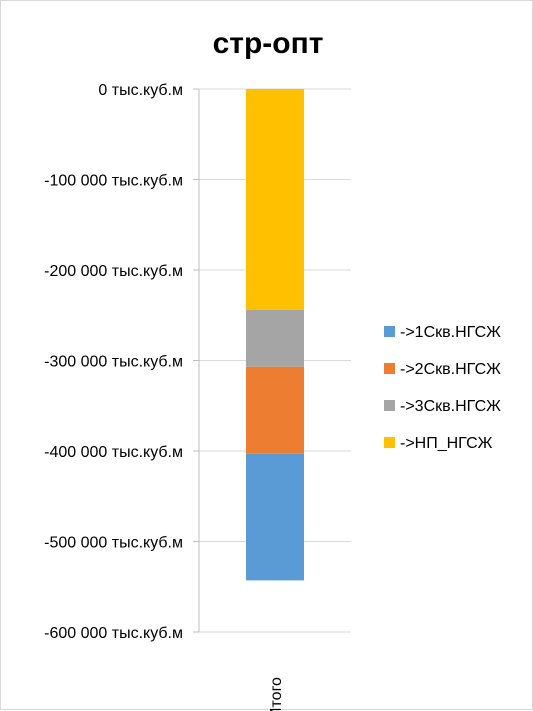 The width and height of the screenshot is (533, 711). What do you see at coordinates (450, 332) in the screenshot?
I see `legend-label: ->1Скв.НГСЖ` at bounding box center [450, 332].